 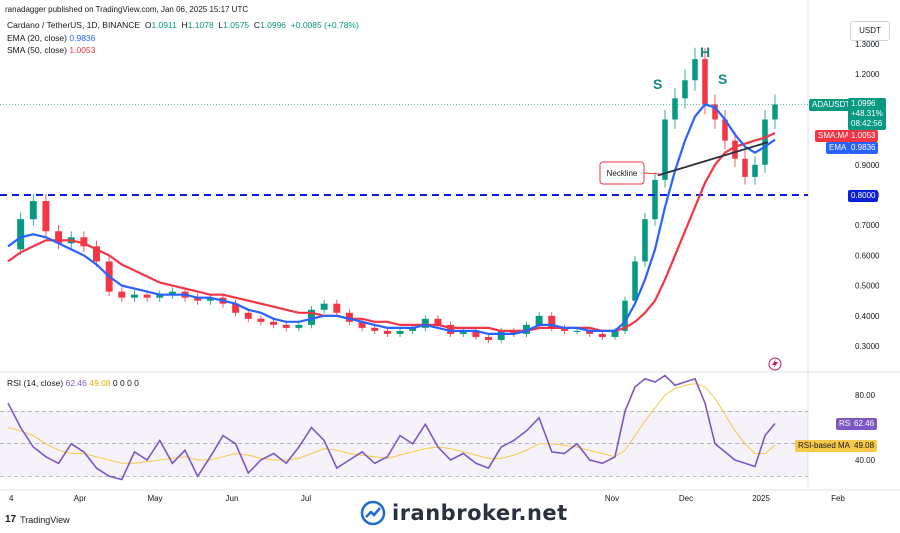 What do you see at coordinates (221, 25) in the screenshot?
I see `low-label: L` at bounding box center [221, 25].